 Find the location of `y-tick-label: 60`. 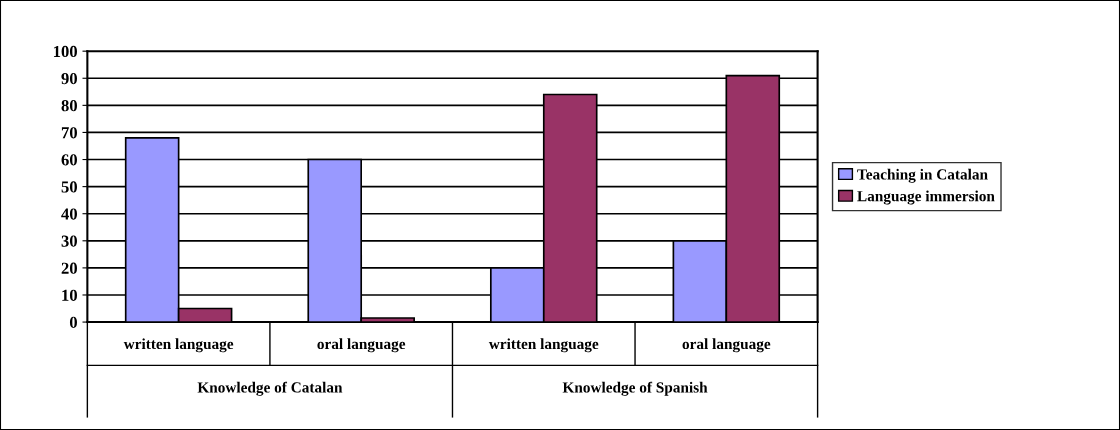

y-tick-label: 60 is located at coordinates (69, 160).